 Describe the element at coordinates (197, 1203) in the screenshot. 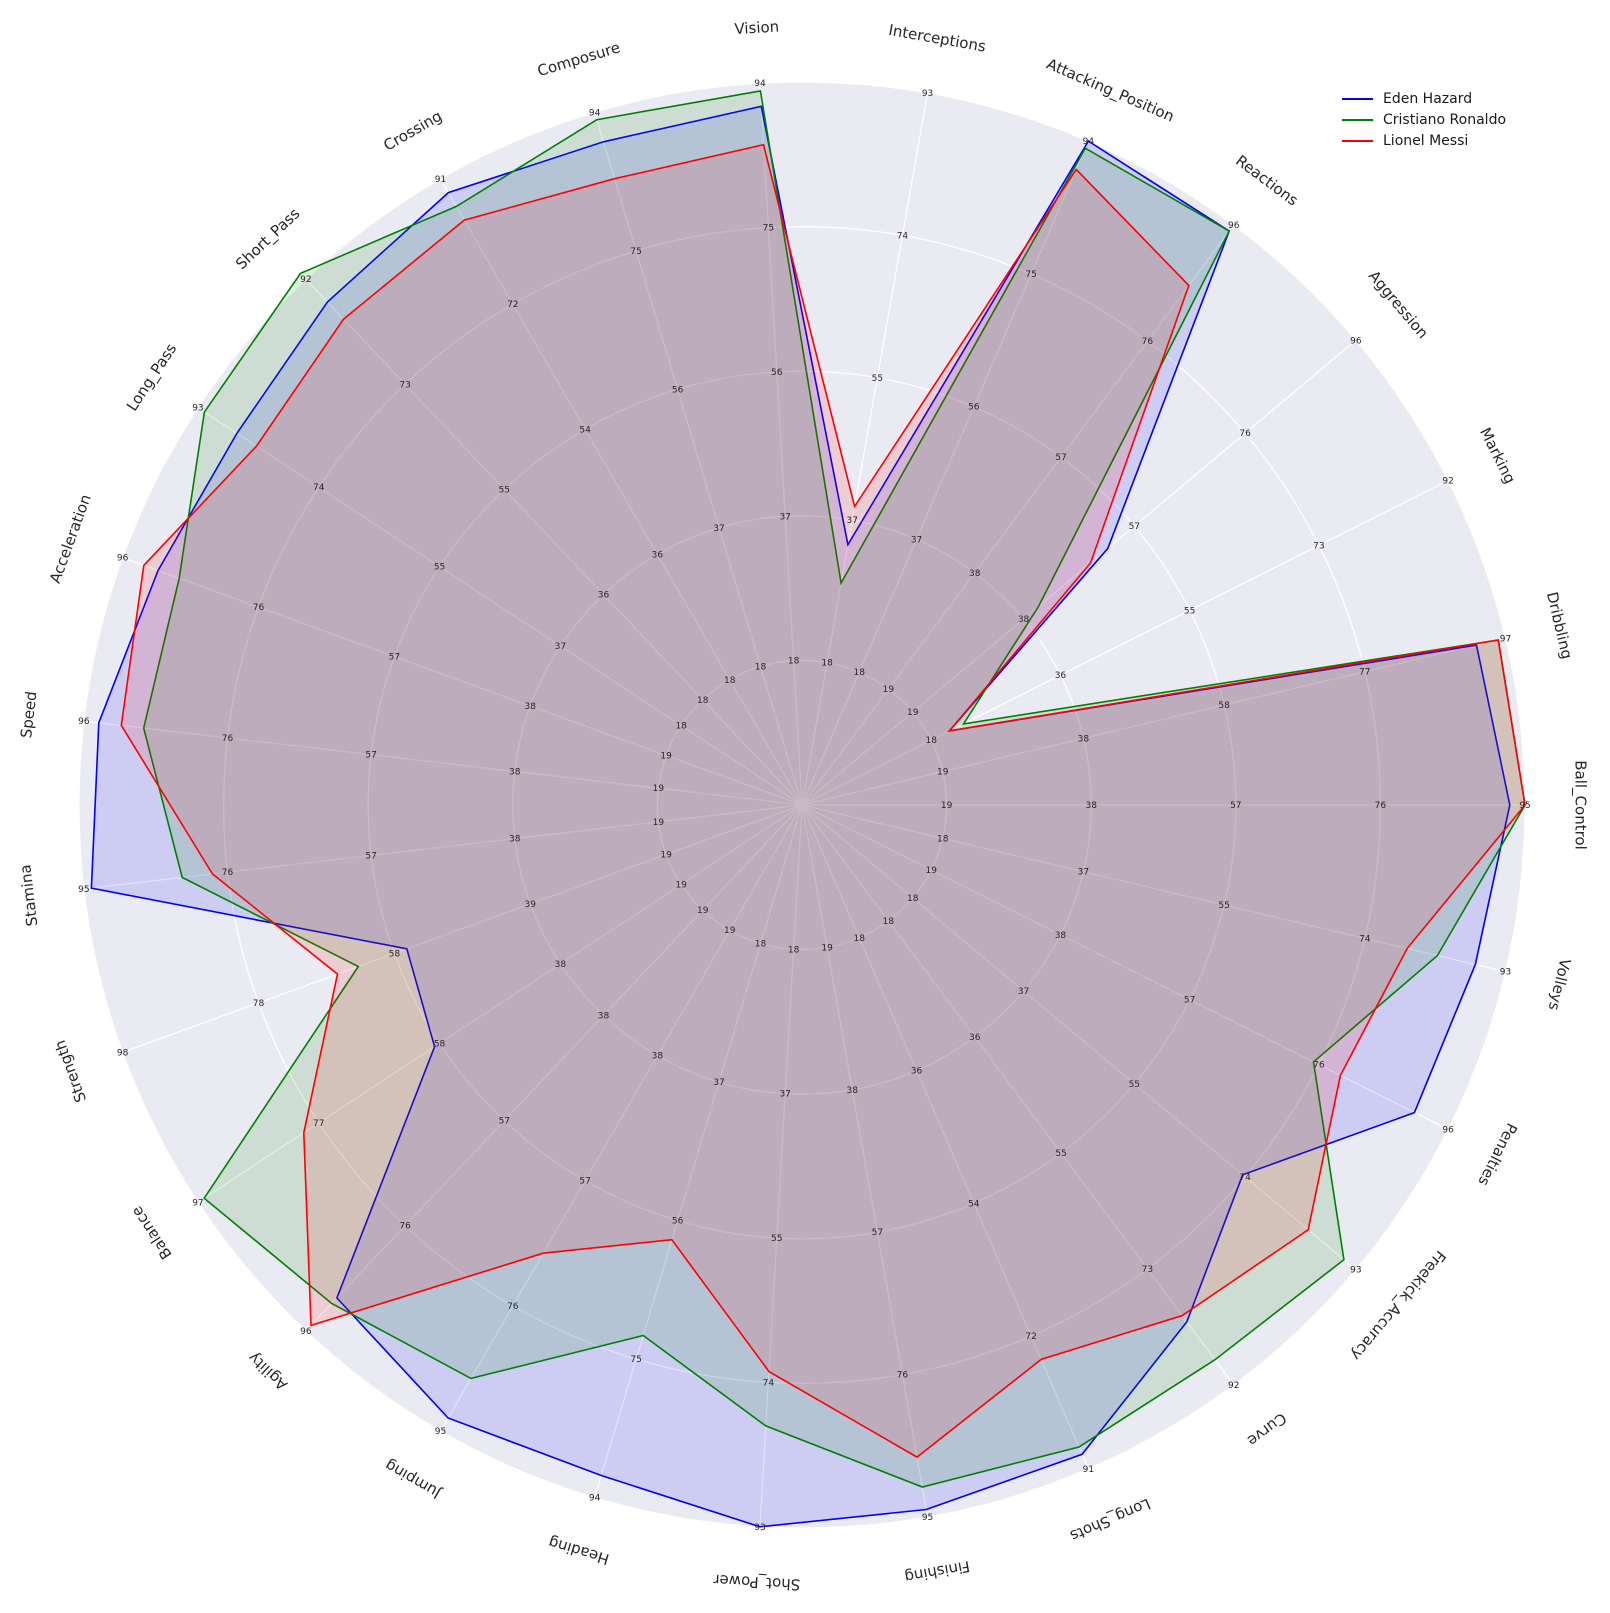

I see `tick-label: 97` at that location.